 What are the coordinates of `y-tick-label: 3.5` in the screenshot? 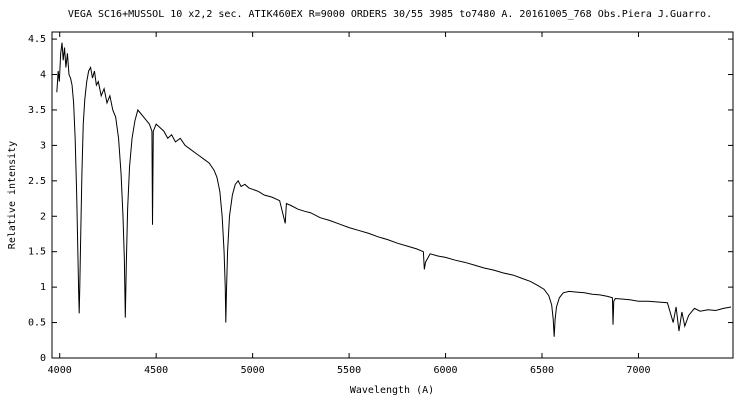 It's located at (37, 110).